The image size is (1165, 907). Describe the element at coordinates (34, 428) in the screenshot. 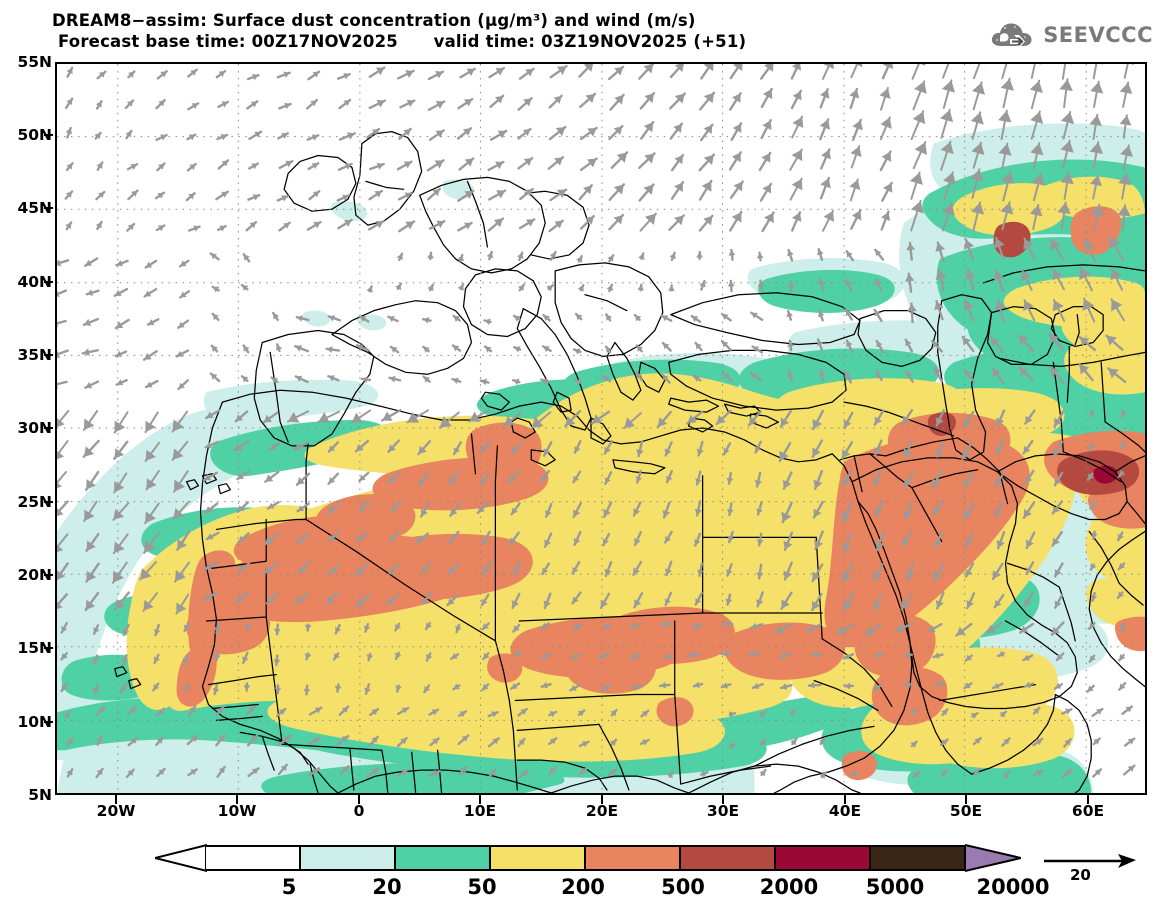

I see `y-axis-label-30N: 30N` at that location.